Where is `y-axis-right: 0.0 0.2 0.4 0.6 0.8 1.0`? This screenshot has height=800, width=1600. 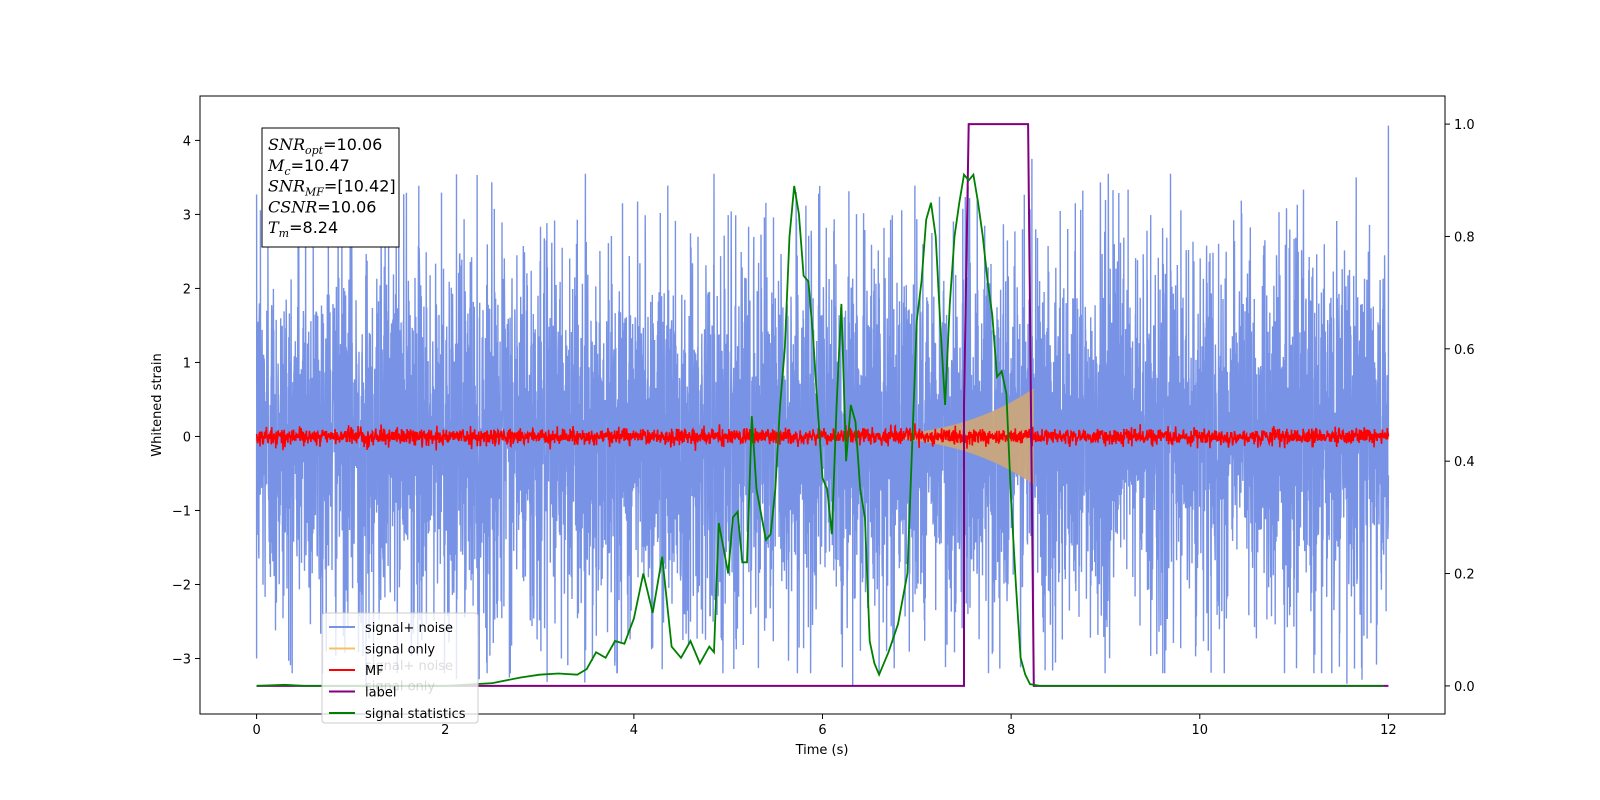 y-axis-right: 0.0 0.2 0.4 0.6 0.8 1.0 is located at coordinates (1460, 406).